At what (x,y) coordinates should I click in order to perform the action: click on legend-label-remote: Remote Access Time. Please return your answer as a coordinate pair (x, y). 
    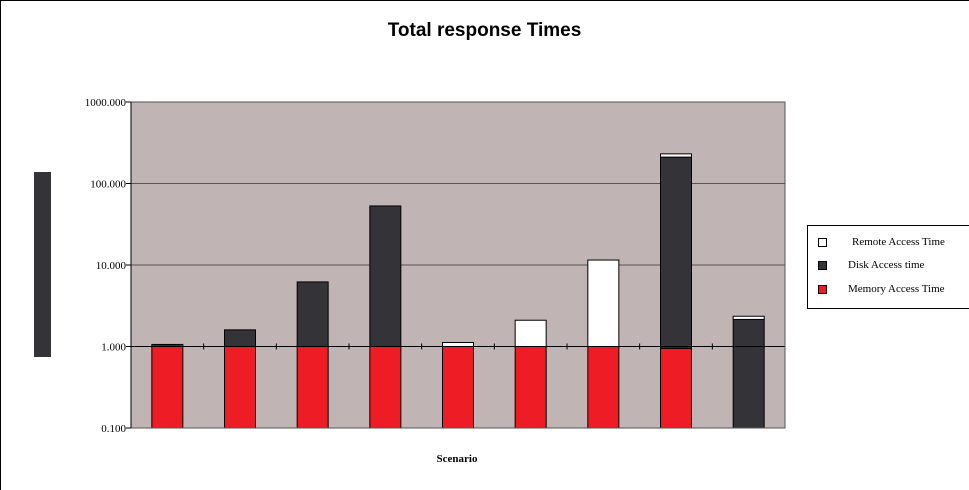
    Looking at the image, I should click on (898, 242).